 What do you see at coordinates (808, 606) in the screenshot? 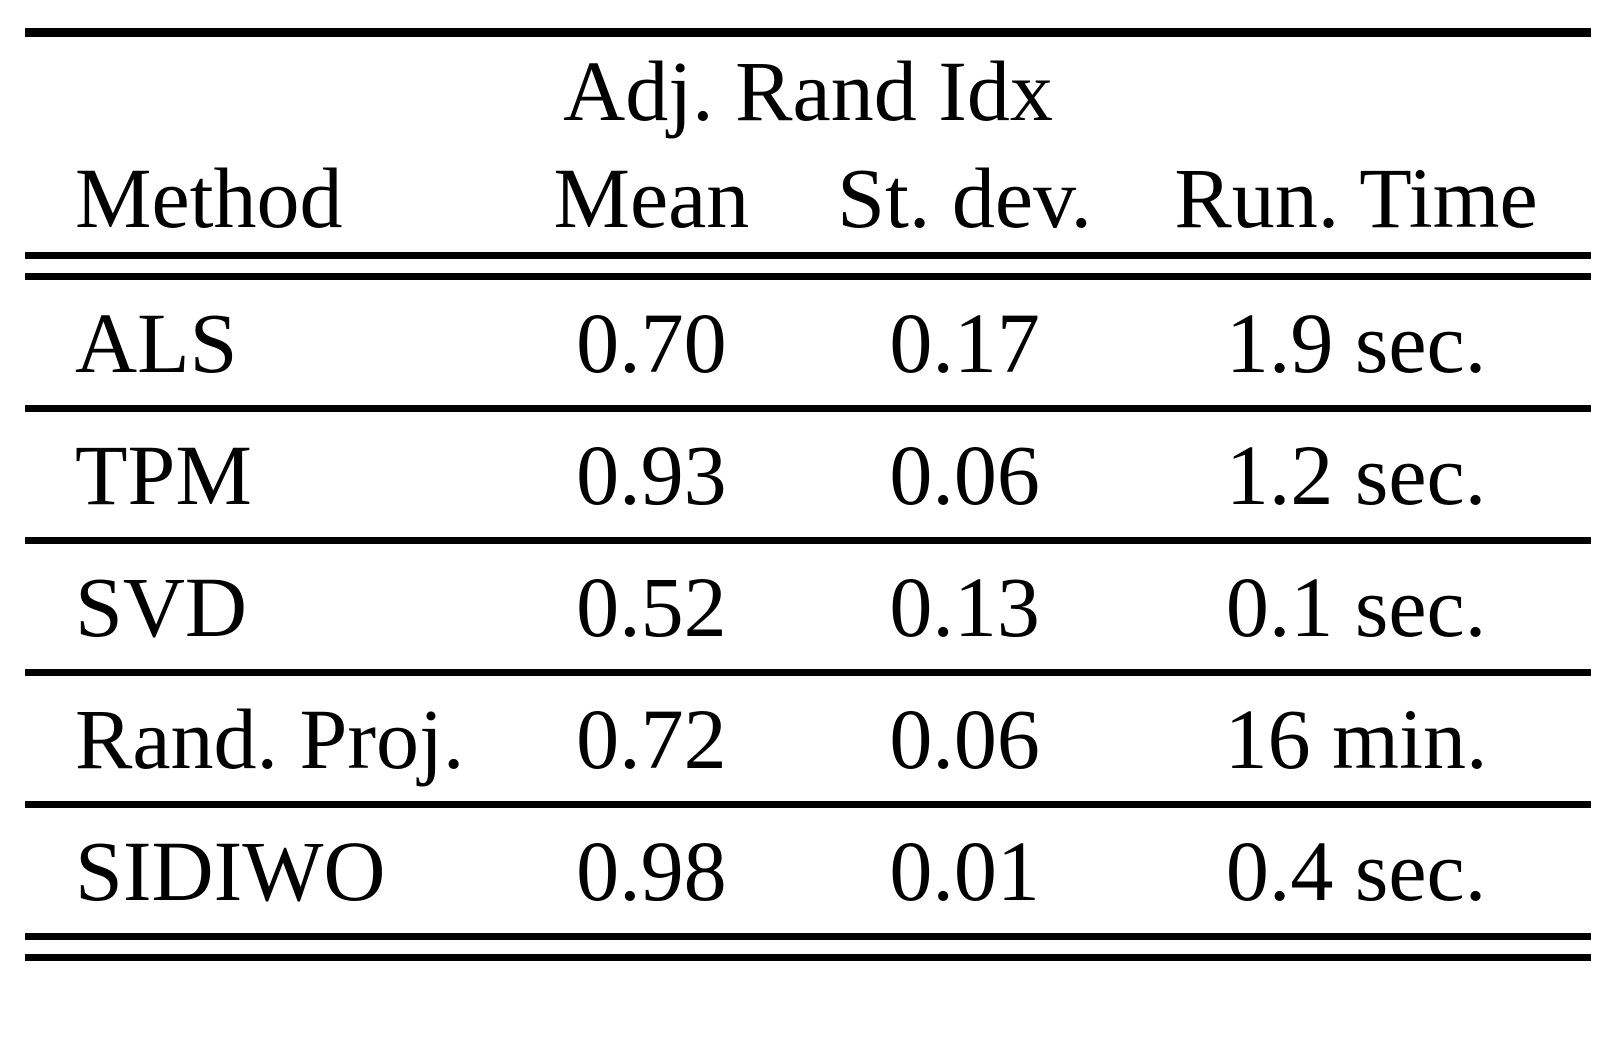
I see `table-row-svd: SVD 0.52 0.13 0.1 sec.` at bounding box center [808, 606].